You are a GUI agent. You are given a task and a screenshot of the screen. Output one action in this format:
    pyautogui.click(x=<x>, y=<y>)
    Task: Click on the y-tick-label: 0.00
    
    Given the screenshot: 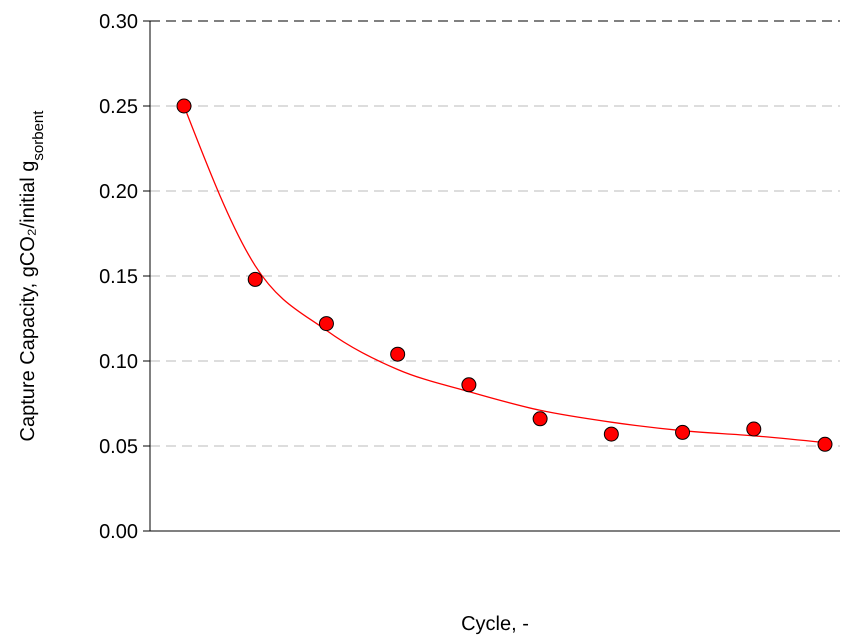 What is the action you would take?
    pyautogui.click(x=118, y=532)
    